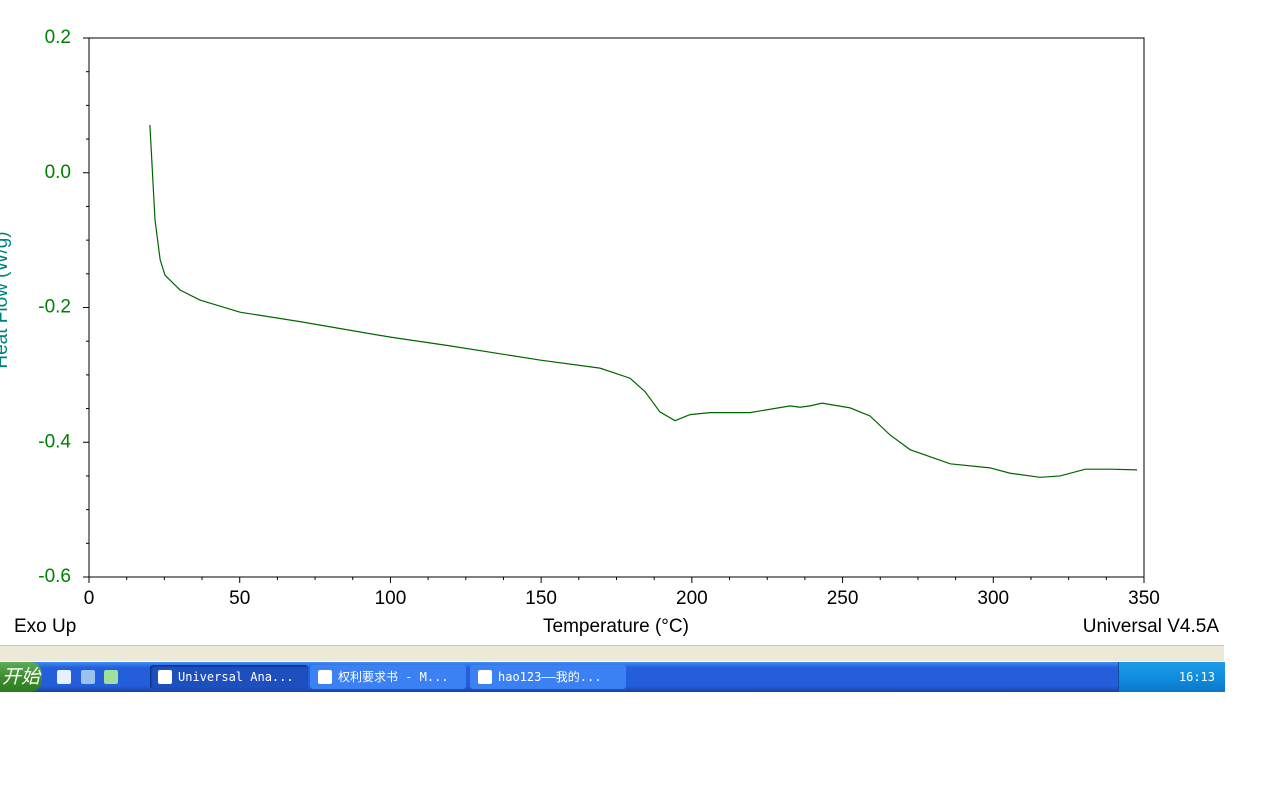 The height and width of the screenshot is (800, 1280). Describe the element at coordinates (58, 172) in the screenshot. I see `y-tick-label: 0.0` at that location.